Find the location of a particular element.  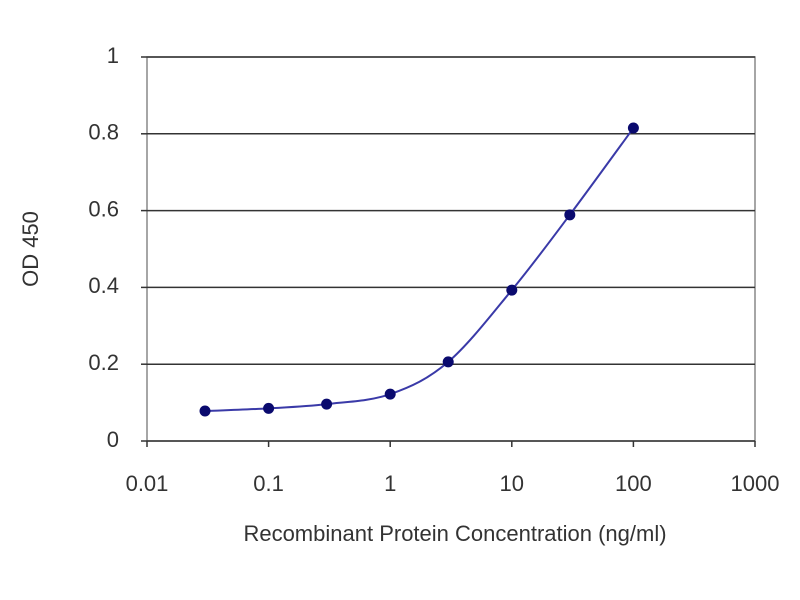

x-tick-label: 10 is located at coordinates (512, 483).